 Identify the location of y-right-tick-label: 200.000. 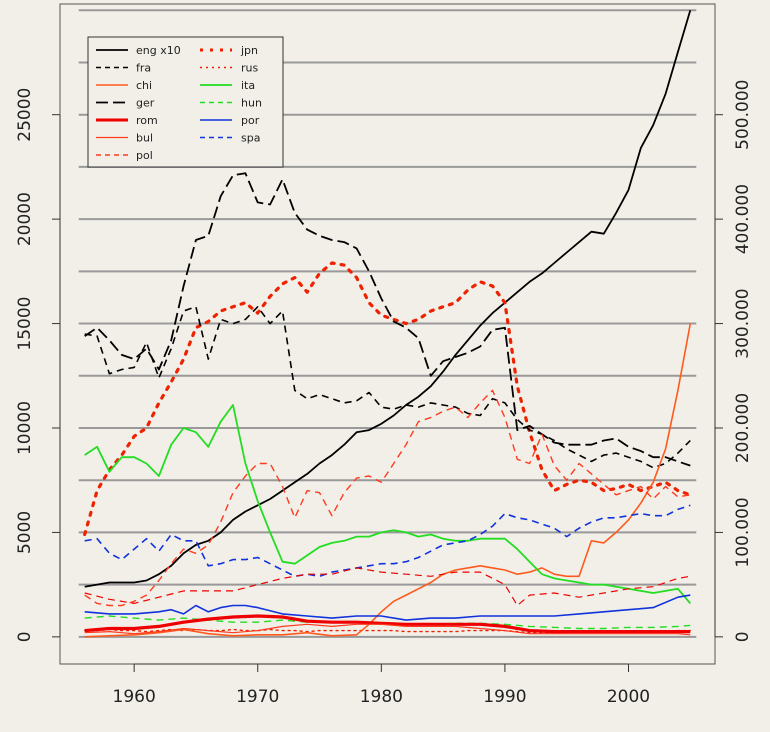
(743, 428).